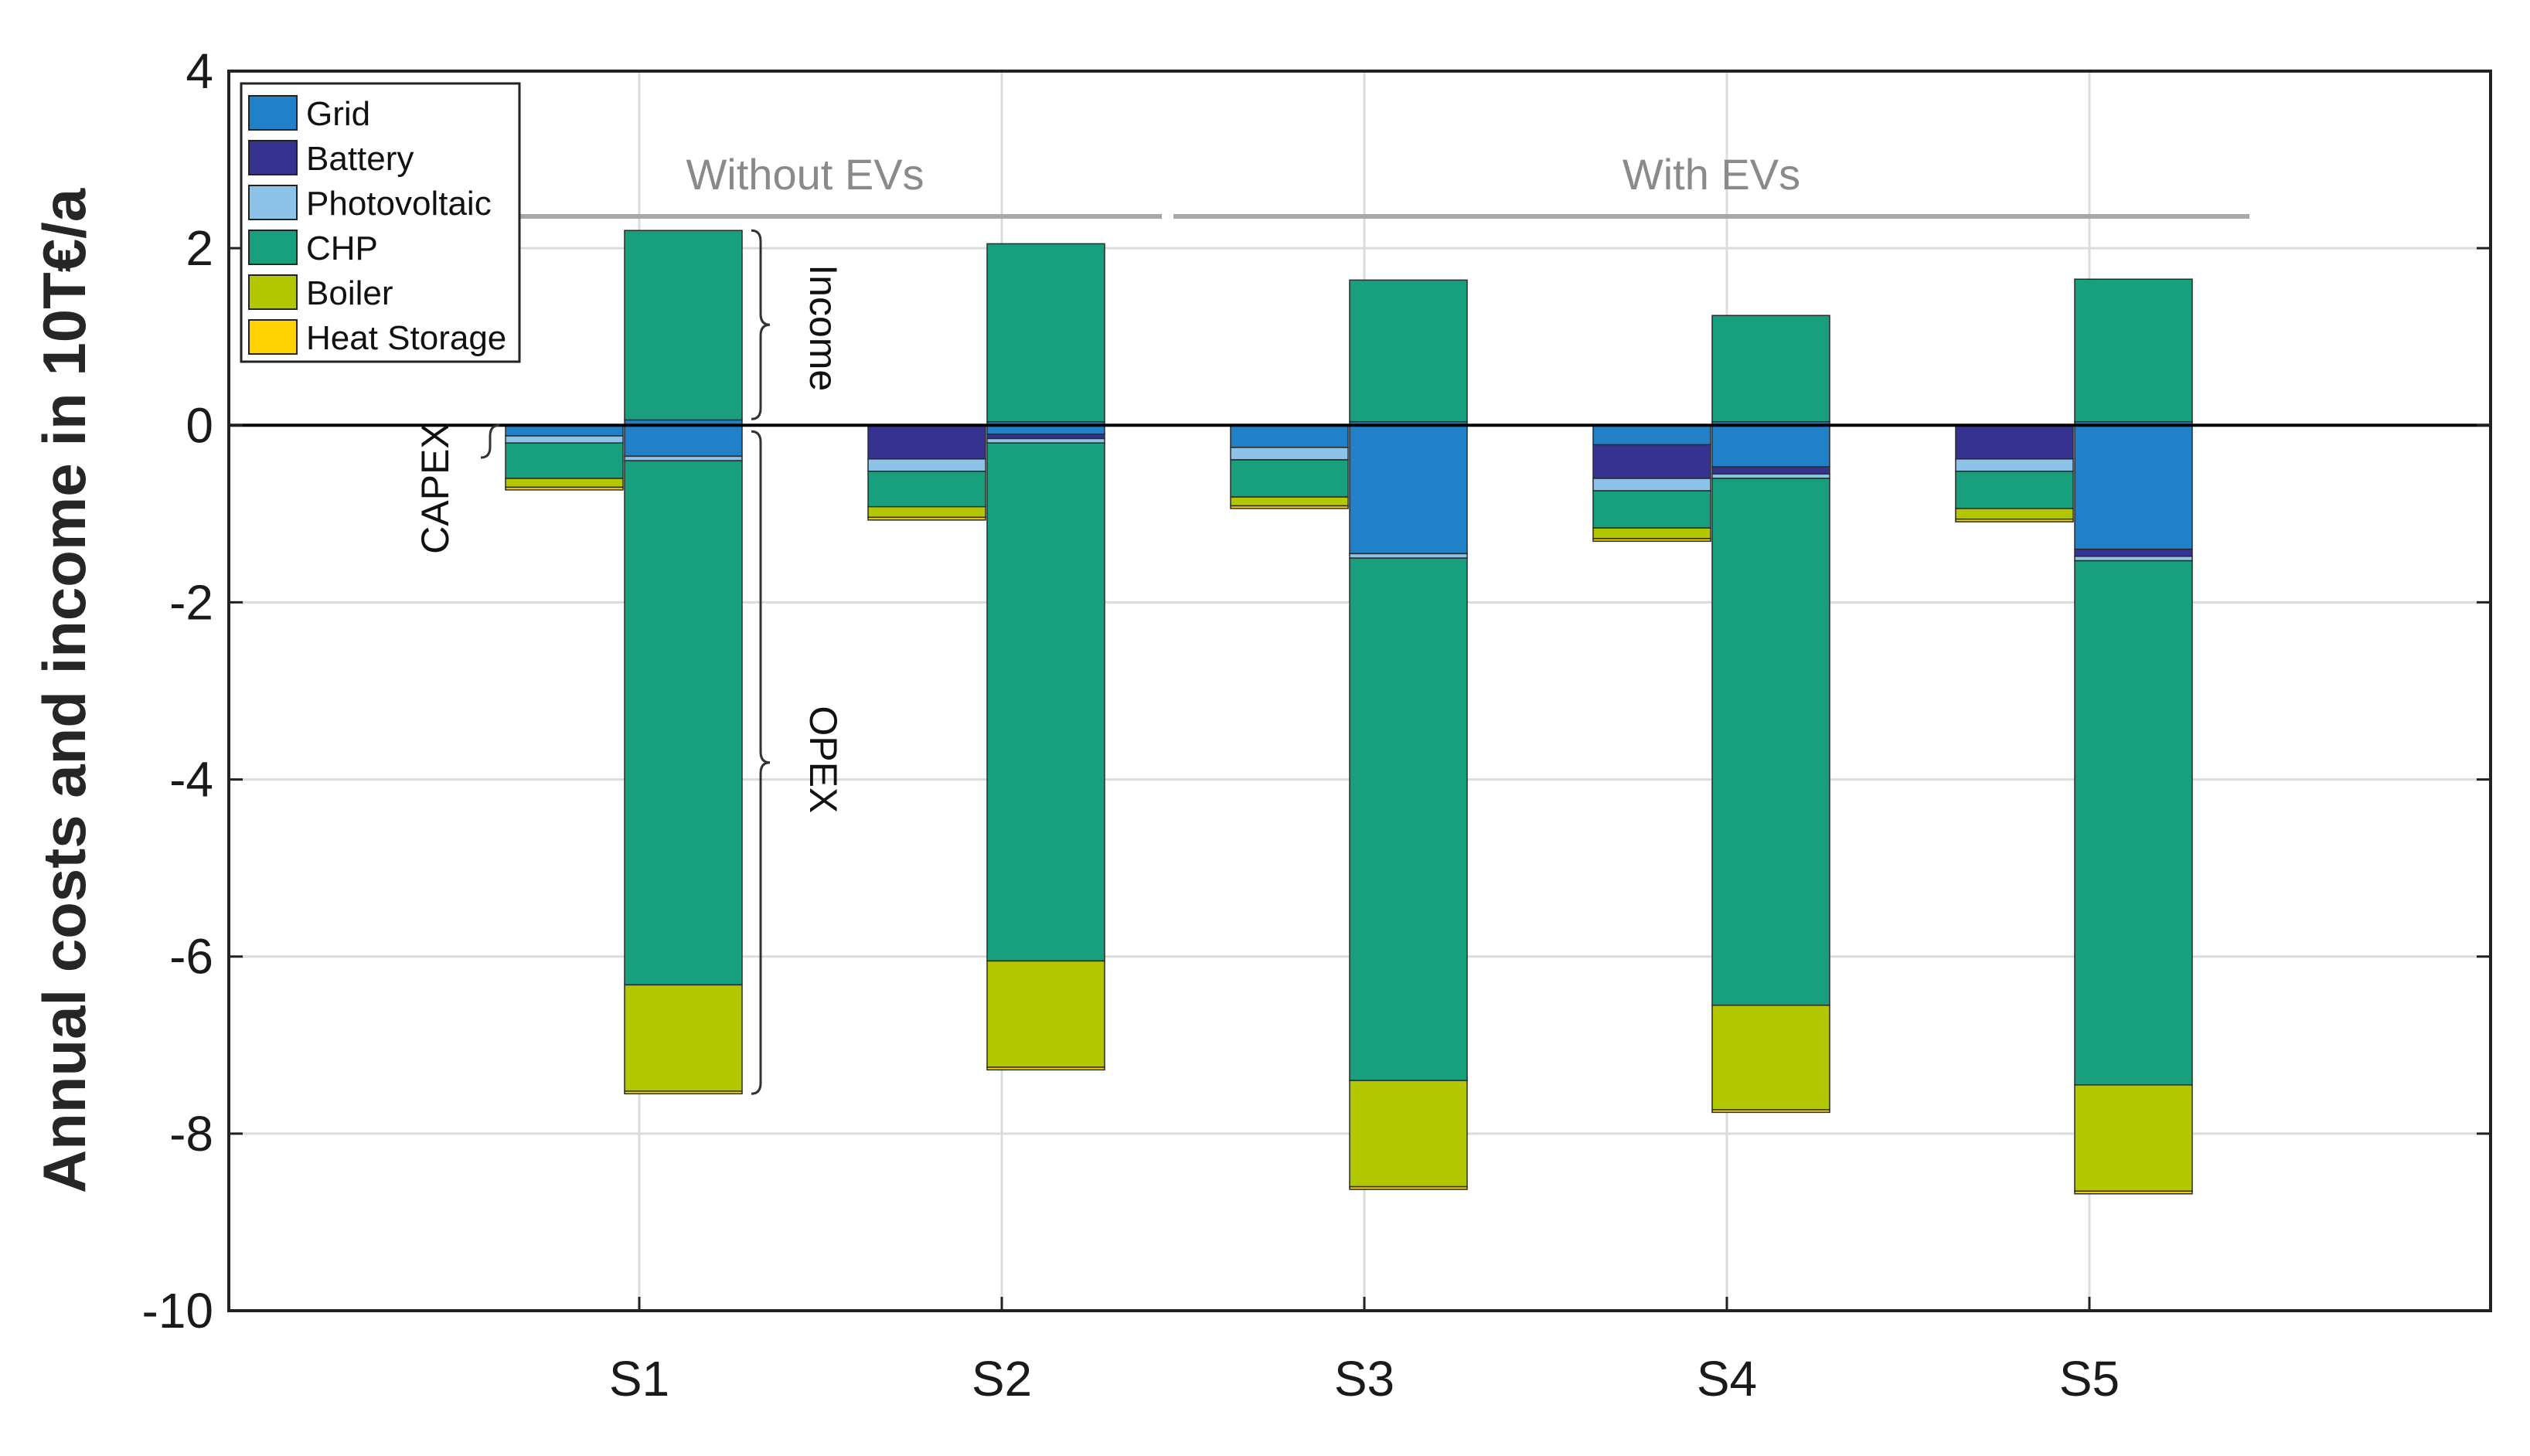 This screenshot has width=2530, height=1456. I want to click on x-tick-label-s3: S3, so click(1364, 1379).